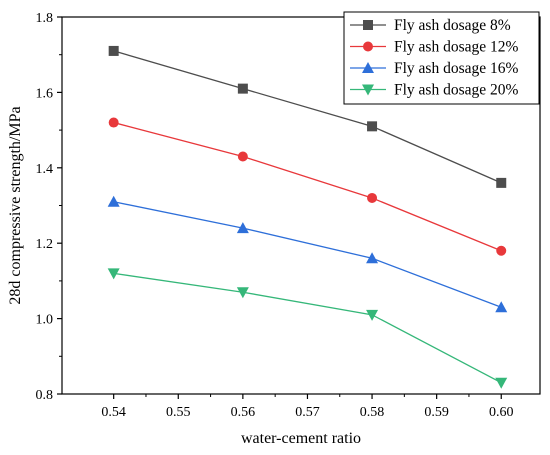 Image resolution: width=550 pixels, height=455 pixels. I want to click on y-axis-ticks: 0.8 1.0 1.2 1.4 1.6 1.8, so click(49, 207).